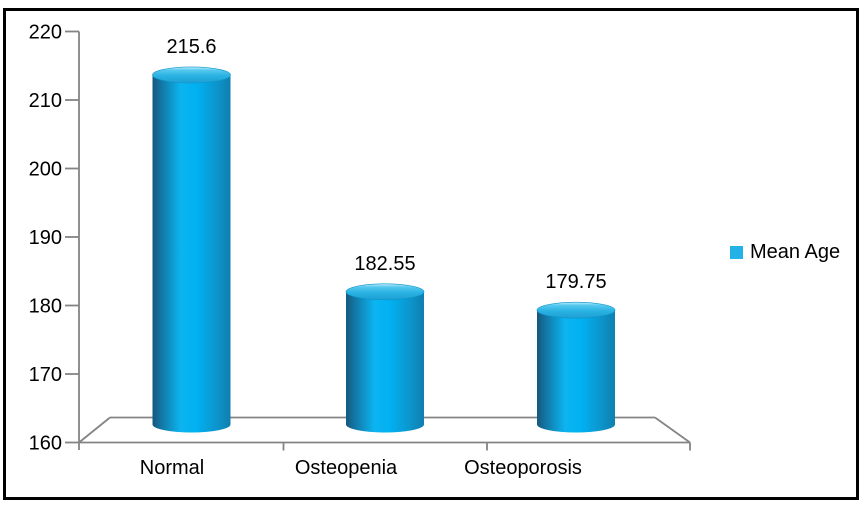 The height and width of the screenshot is (507, 867). Describe the element at coordinates (385, 362) in the screenshot. I see `bar-body-osteopenia` at that location.